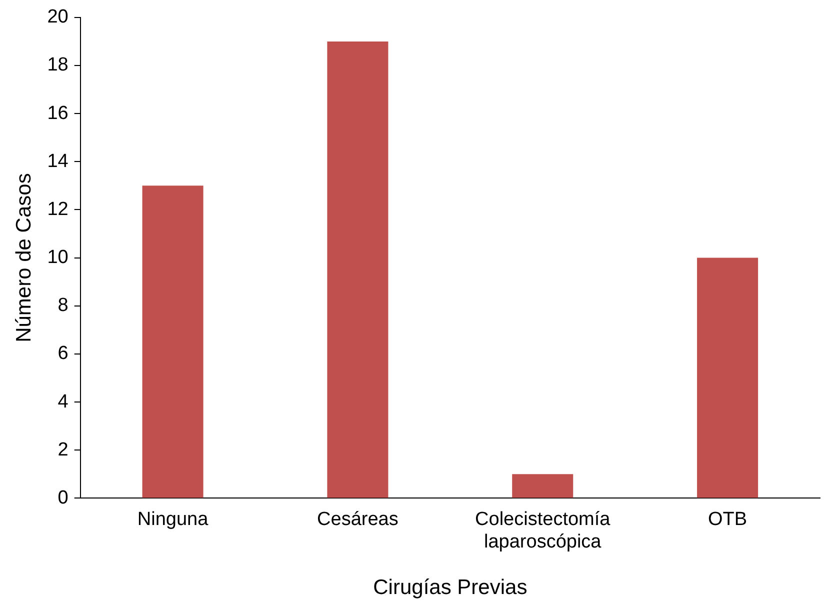  I want to click on y-tick-label: 18, so click(57, 65).